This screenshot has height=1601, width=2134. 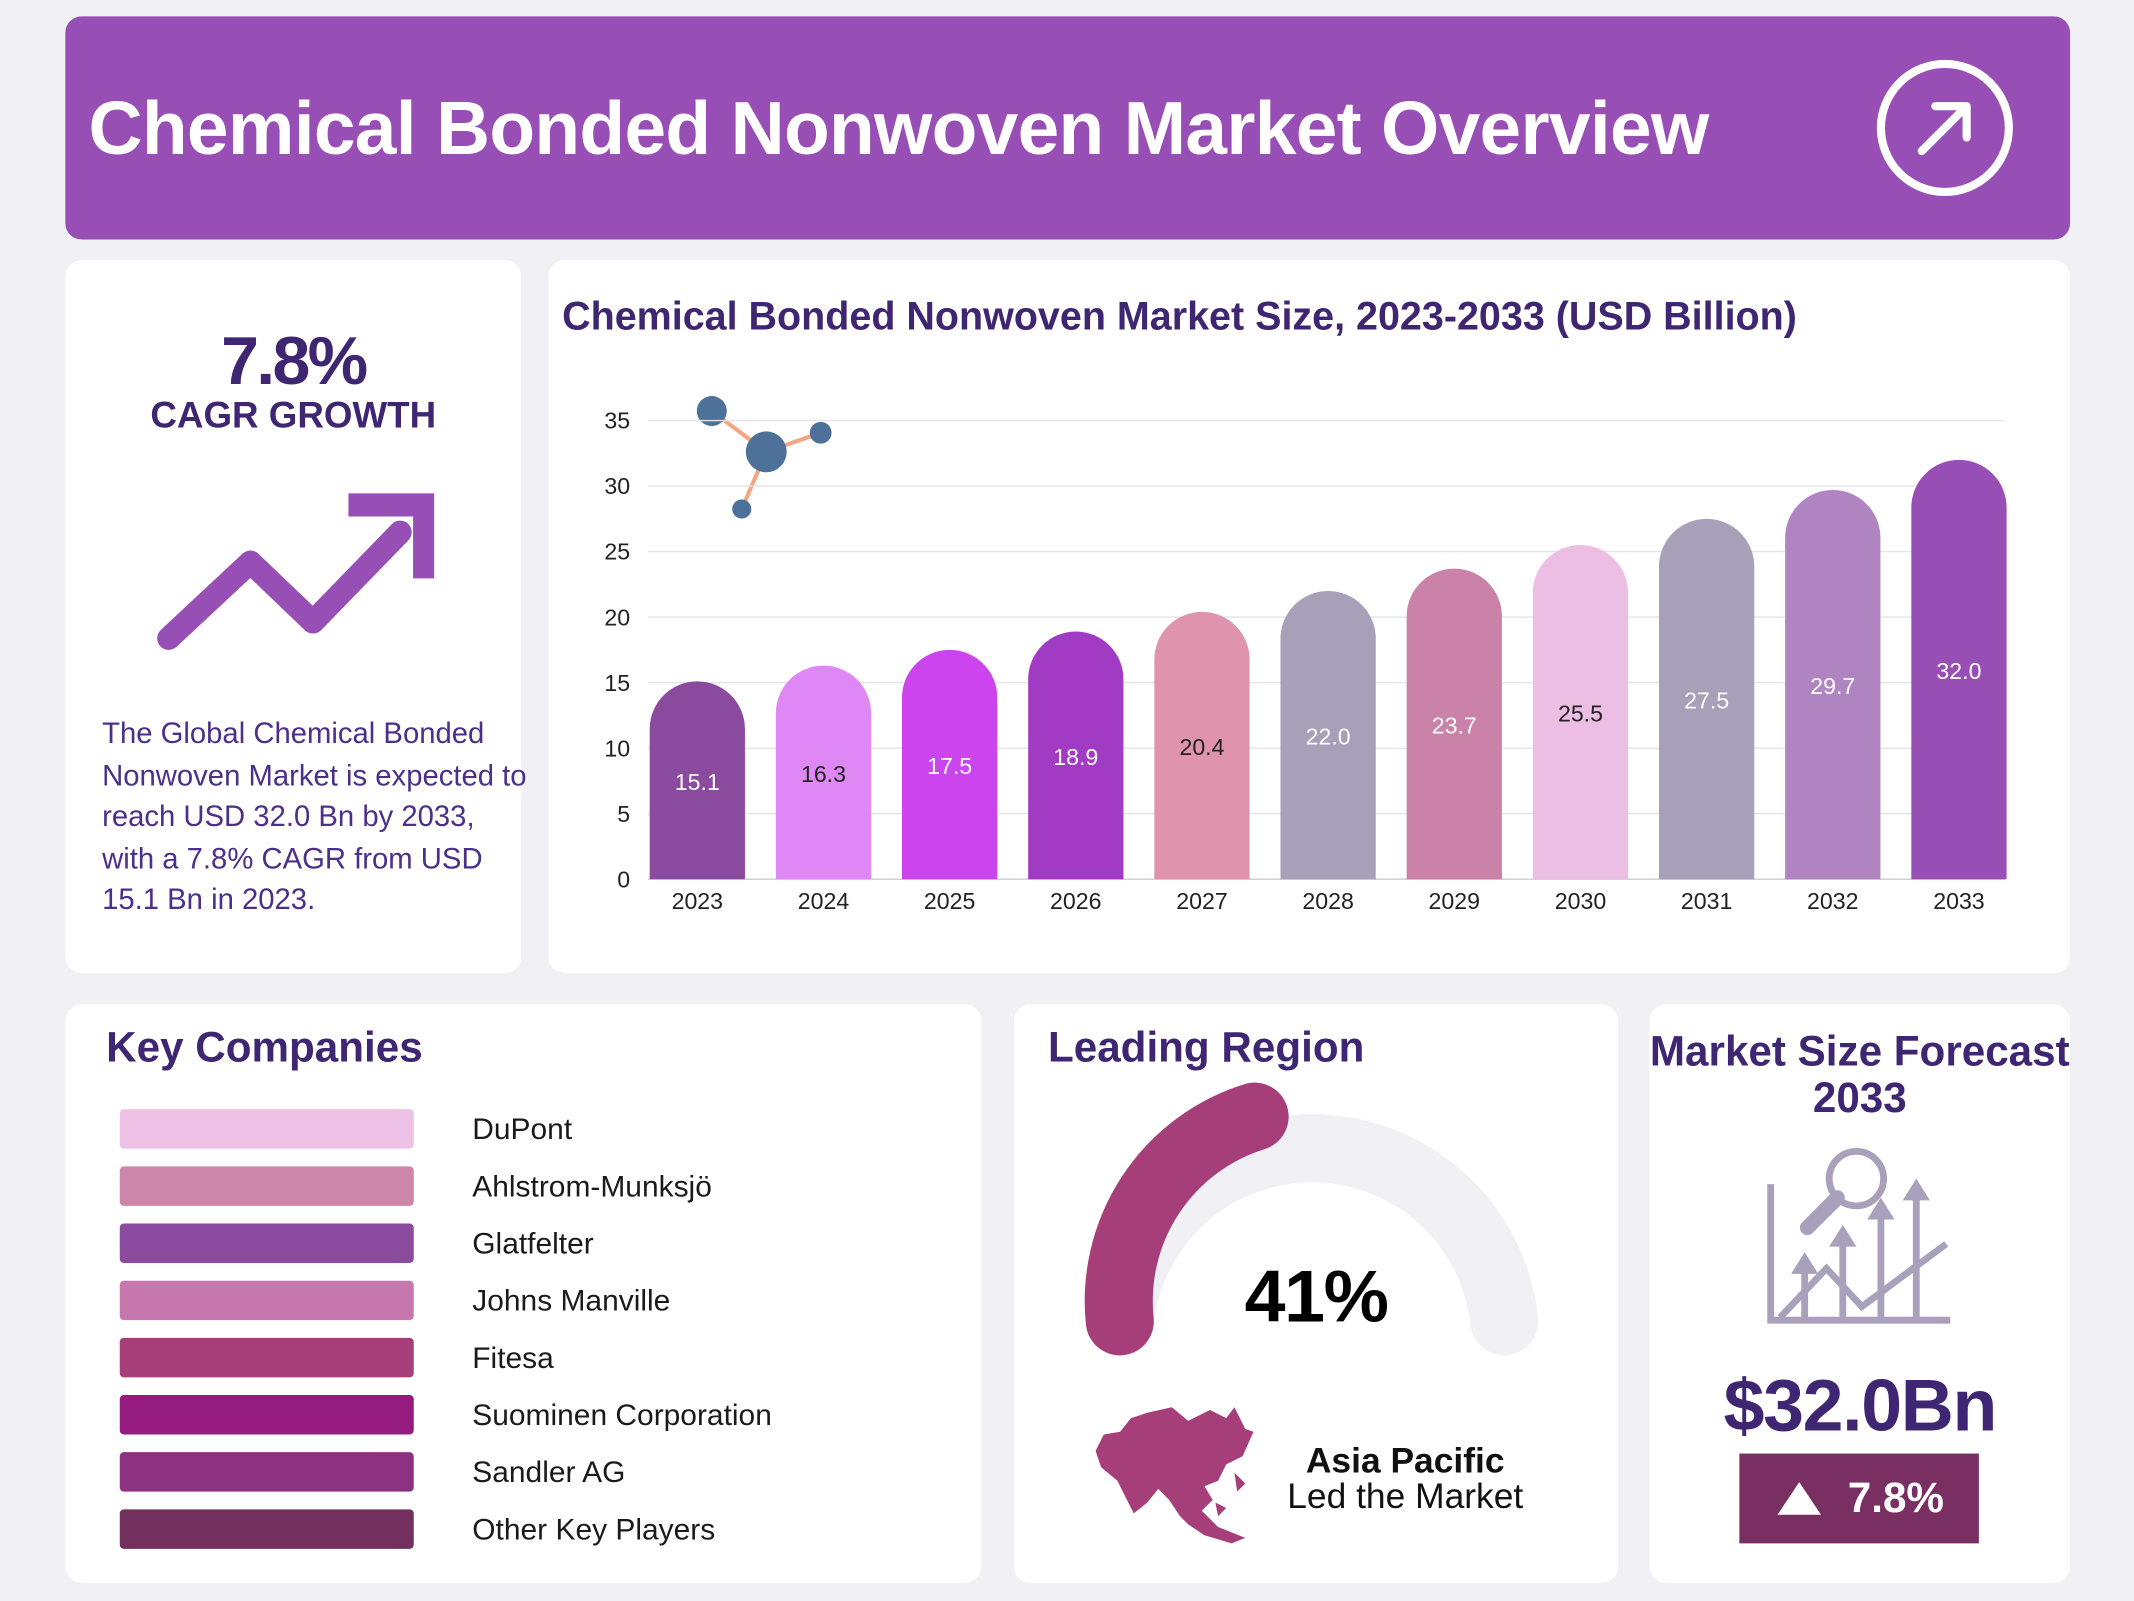 I want to click on cagr-value: 7.8%, so click(x=294, y=360).